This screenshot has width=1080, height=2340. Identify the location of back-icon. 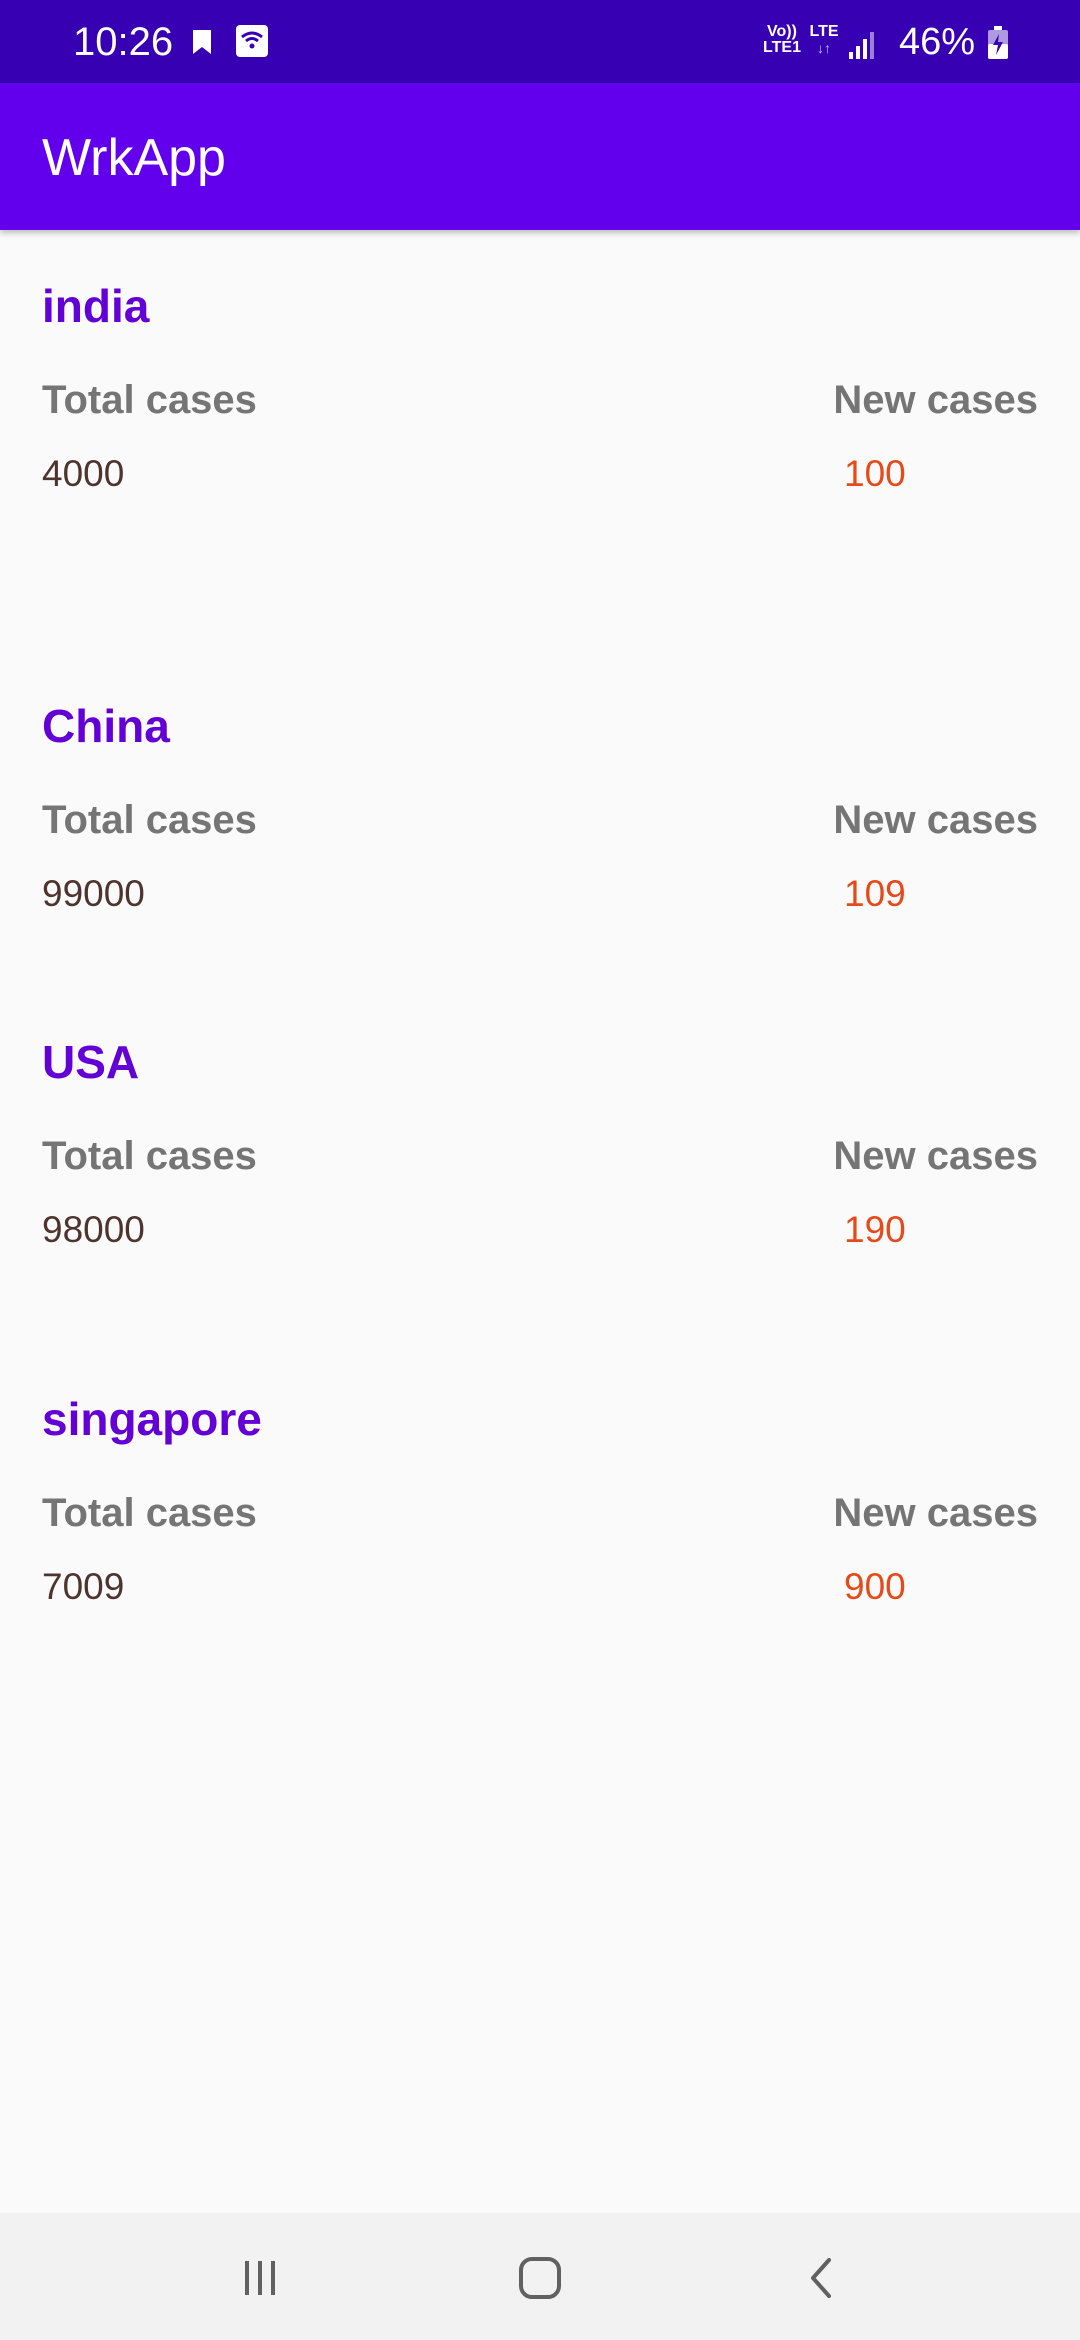
(823, 2278).